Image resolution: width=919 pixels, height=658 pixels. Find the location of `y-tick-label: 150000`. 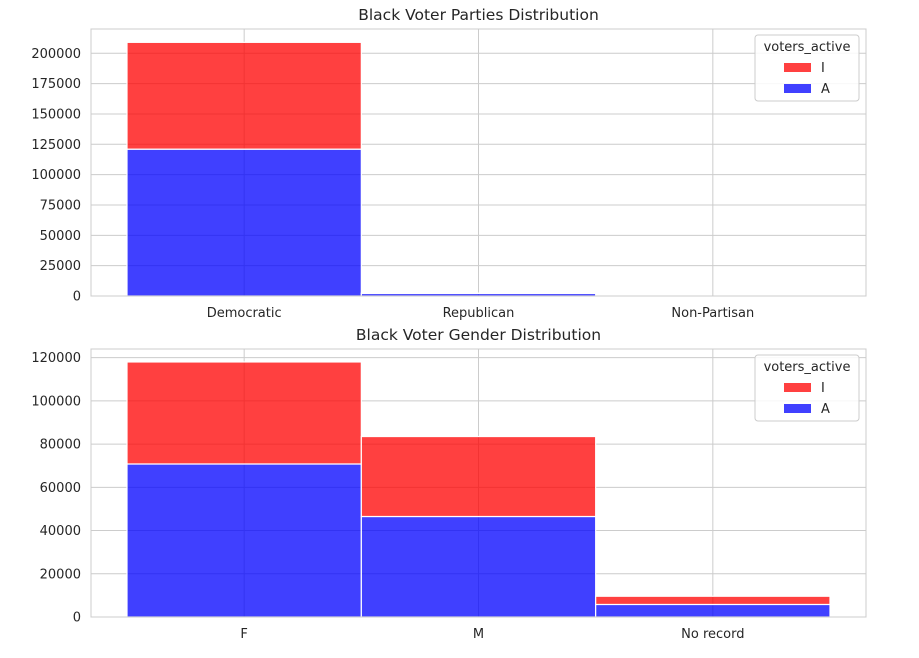

y-tick-label: 150000 is located at coordinates (56, 114).